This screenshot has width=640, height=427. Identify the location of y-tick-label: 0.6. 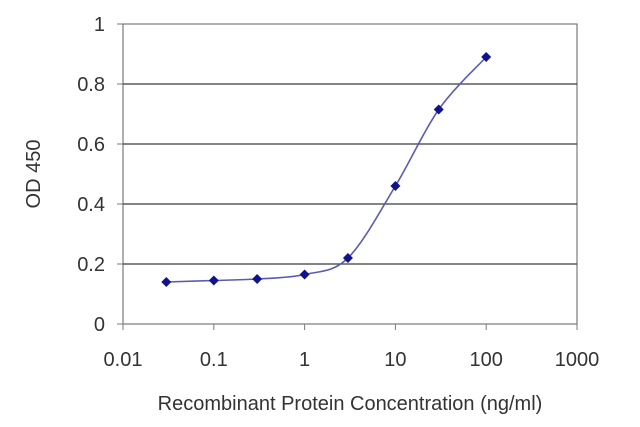
(91, 145).